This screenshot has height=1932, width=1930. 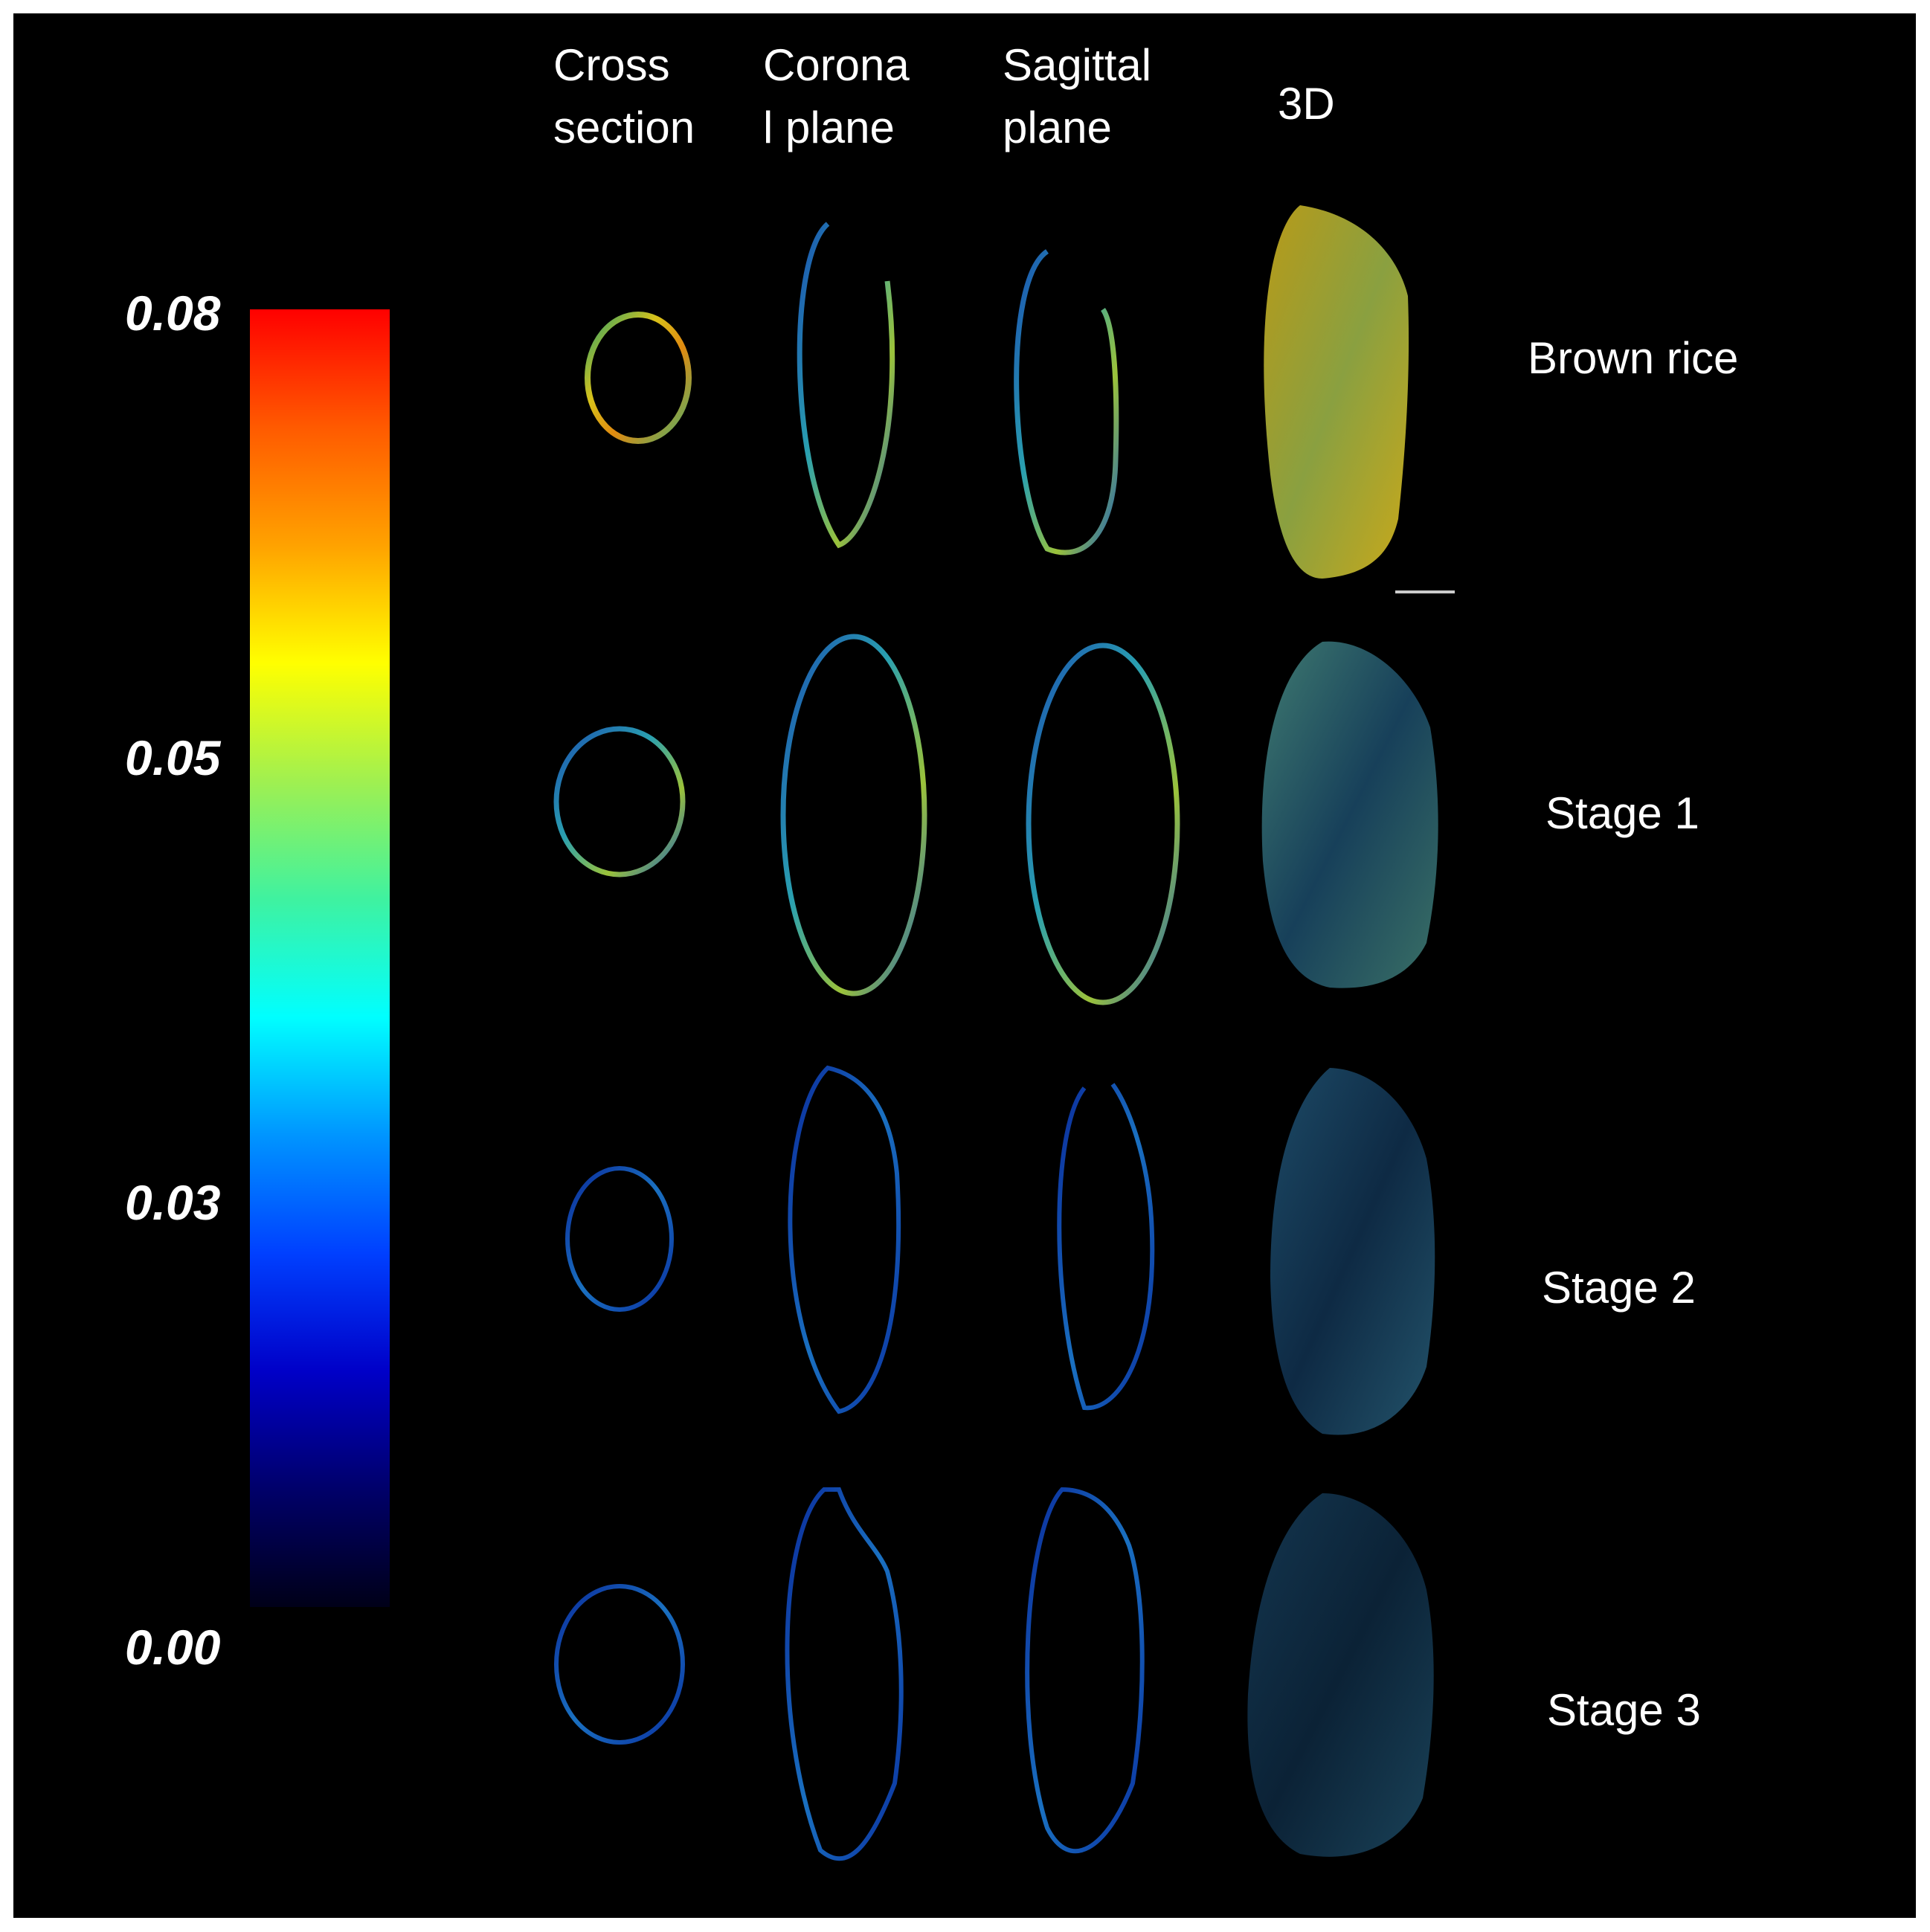 What do you see at coordinates (1306, 104) in the screenshot?
I see `column-header-3d: 3D` at bounding box center [1306, 104].